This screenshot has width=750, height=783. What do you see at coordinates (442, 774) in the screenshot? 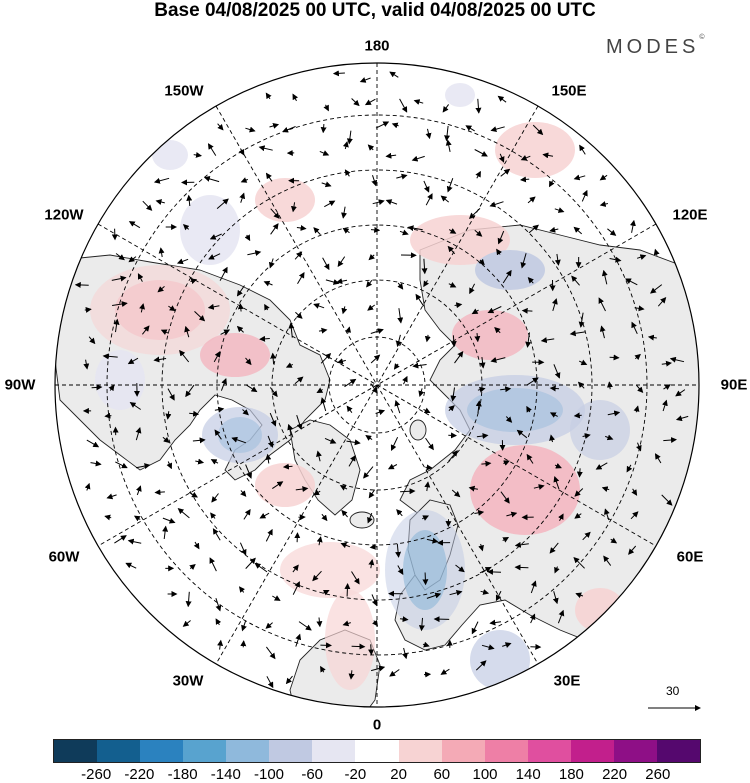
I see `legend-tick-label: 60` at bounding box center [442, 774].